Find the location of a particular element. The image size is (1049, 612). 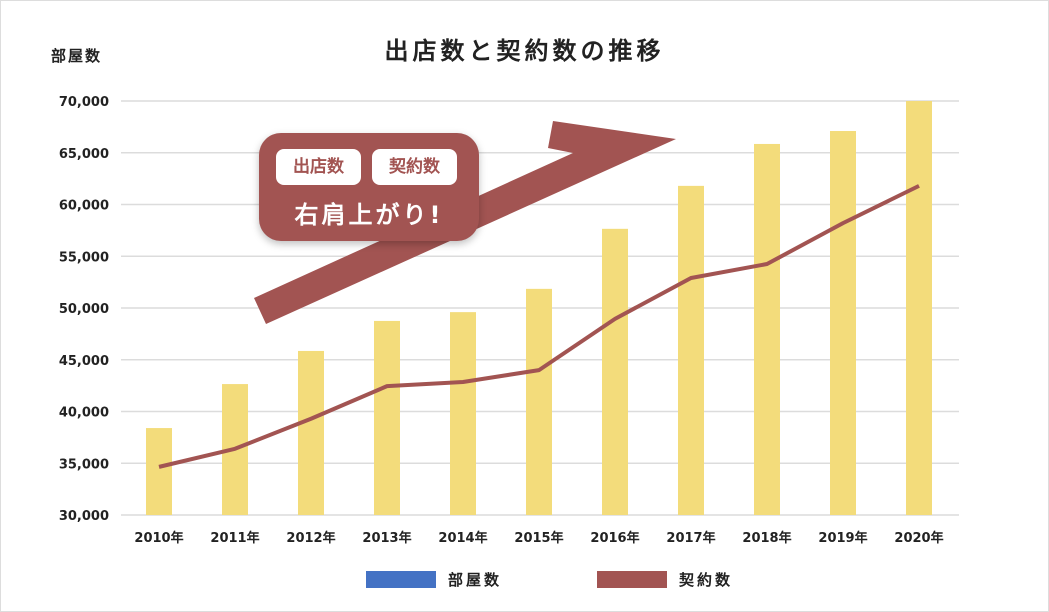

x-tick-label: 2010年 is located at coordinates (158, 538).